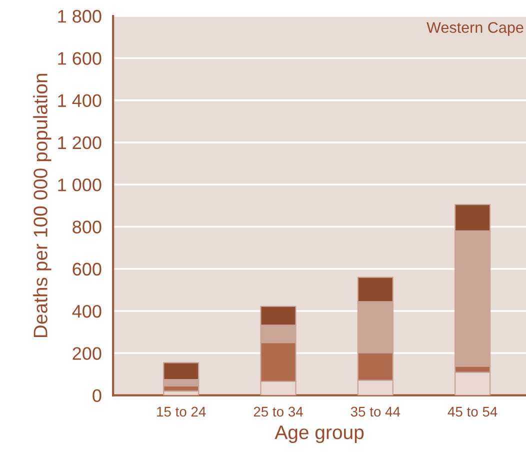 Image resolution: width=526 pixels, height=457 pixels. I want to click on y-tick-label: 0, so click(97, 395).